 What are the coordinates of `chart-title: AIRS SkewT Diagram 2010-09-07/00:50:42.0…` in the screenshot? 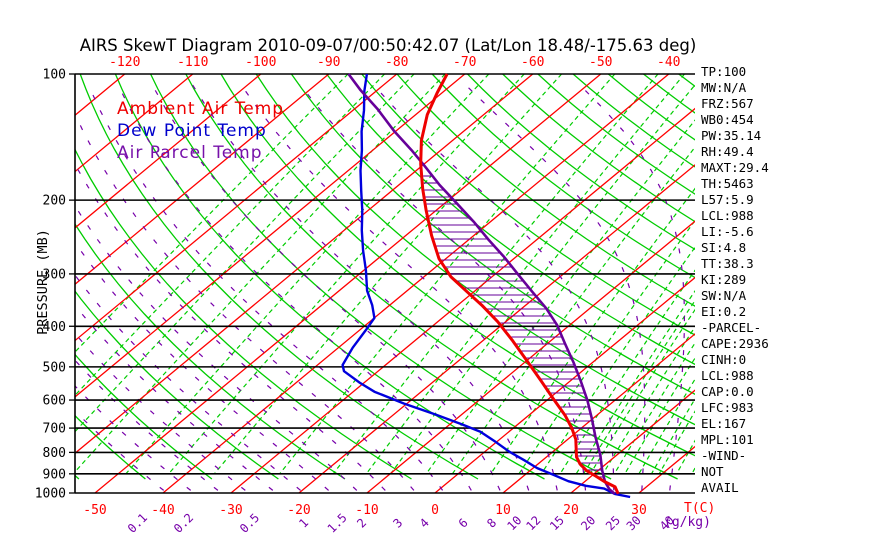 It's located at (388, 45).